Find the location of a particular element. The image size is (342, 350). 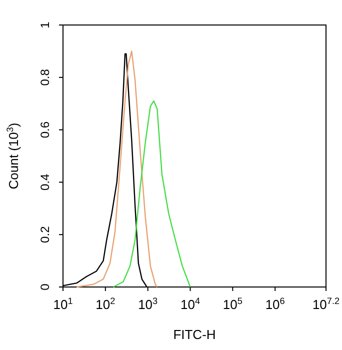

x-axis-title: FITC-H is located at coordinates (194, 334).